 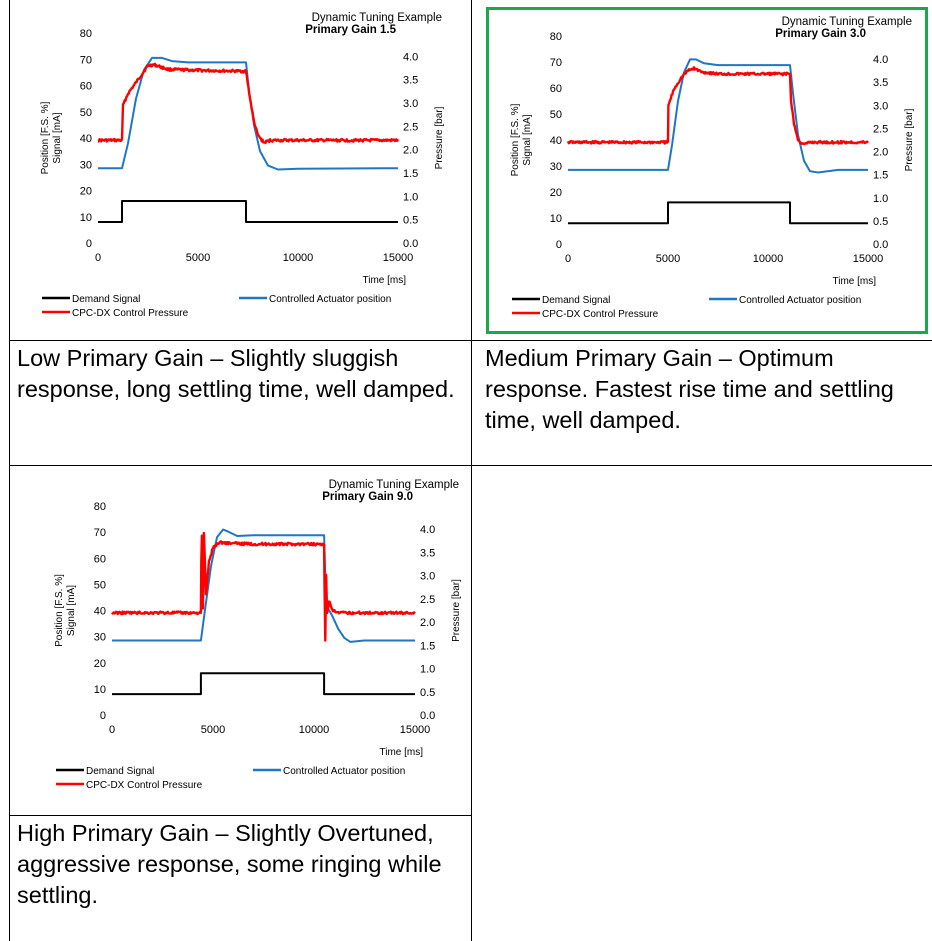 What do you see at coordinates (9, 470) in the screenshot?
I see `table-left-border` at bounding box center [9, 470].